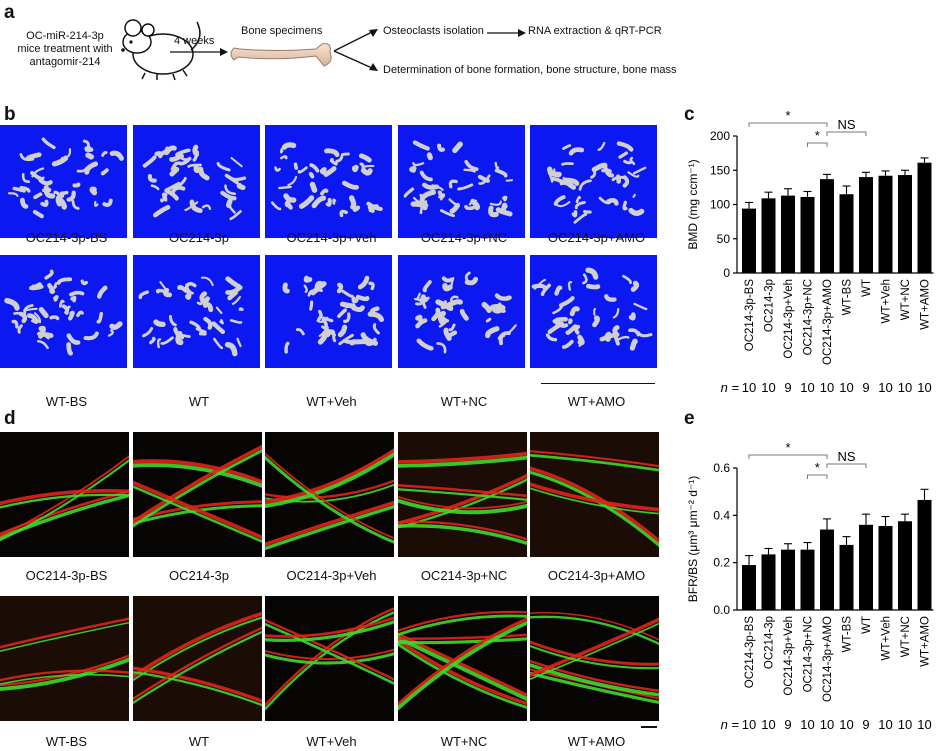 This screenshot has width=946, height=751. I want to click on y-tick-label: 0.4, so click(721, 515).